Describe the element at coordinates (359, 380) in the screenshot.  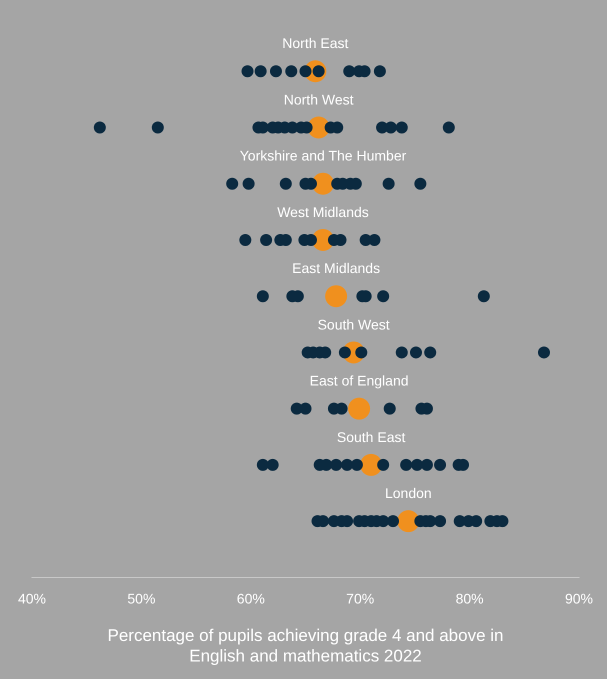
I see `y-tick-label: East of England` at that location.